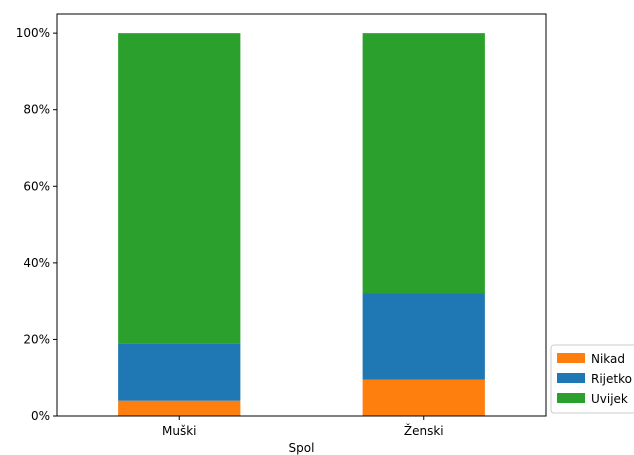 The image size is (634, 455). Describe the element at coordinates (36, 339) in the screenshot. I see `y-tick-label: 20%` at that location.